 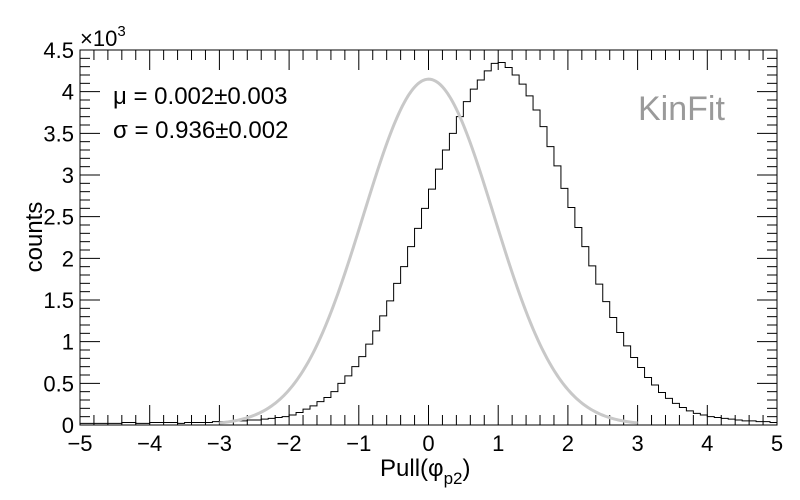 I want to click on x-tick-label: −1, so click(x=358, y=443).